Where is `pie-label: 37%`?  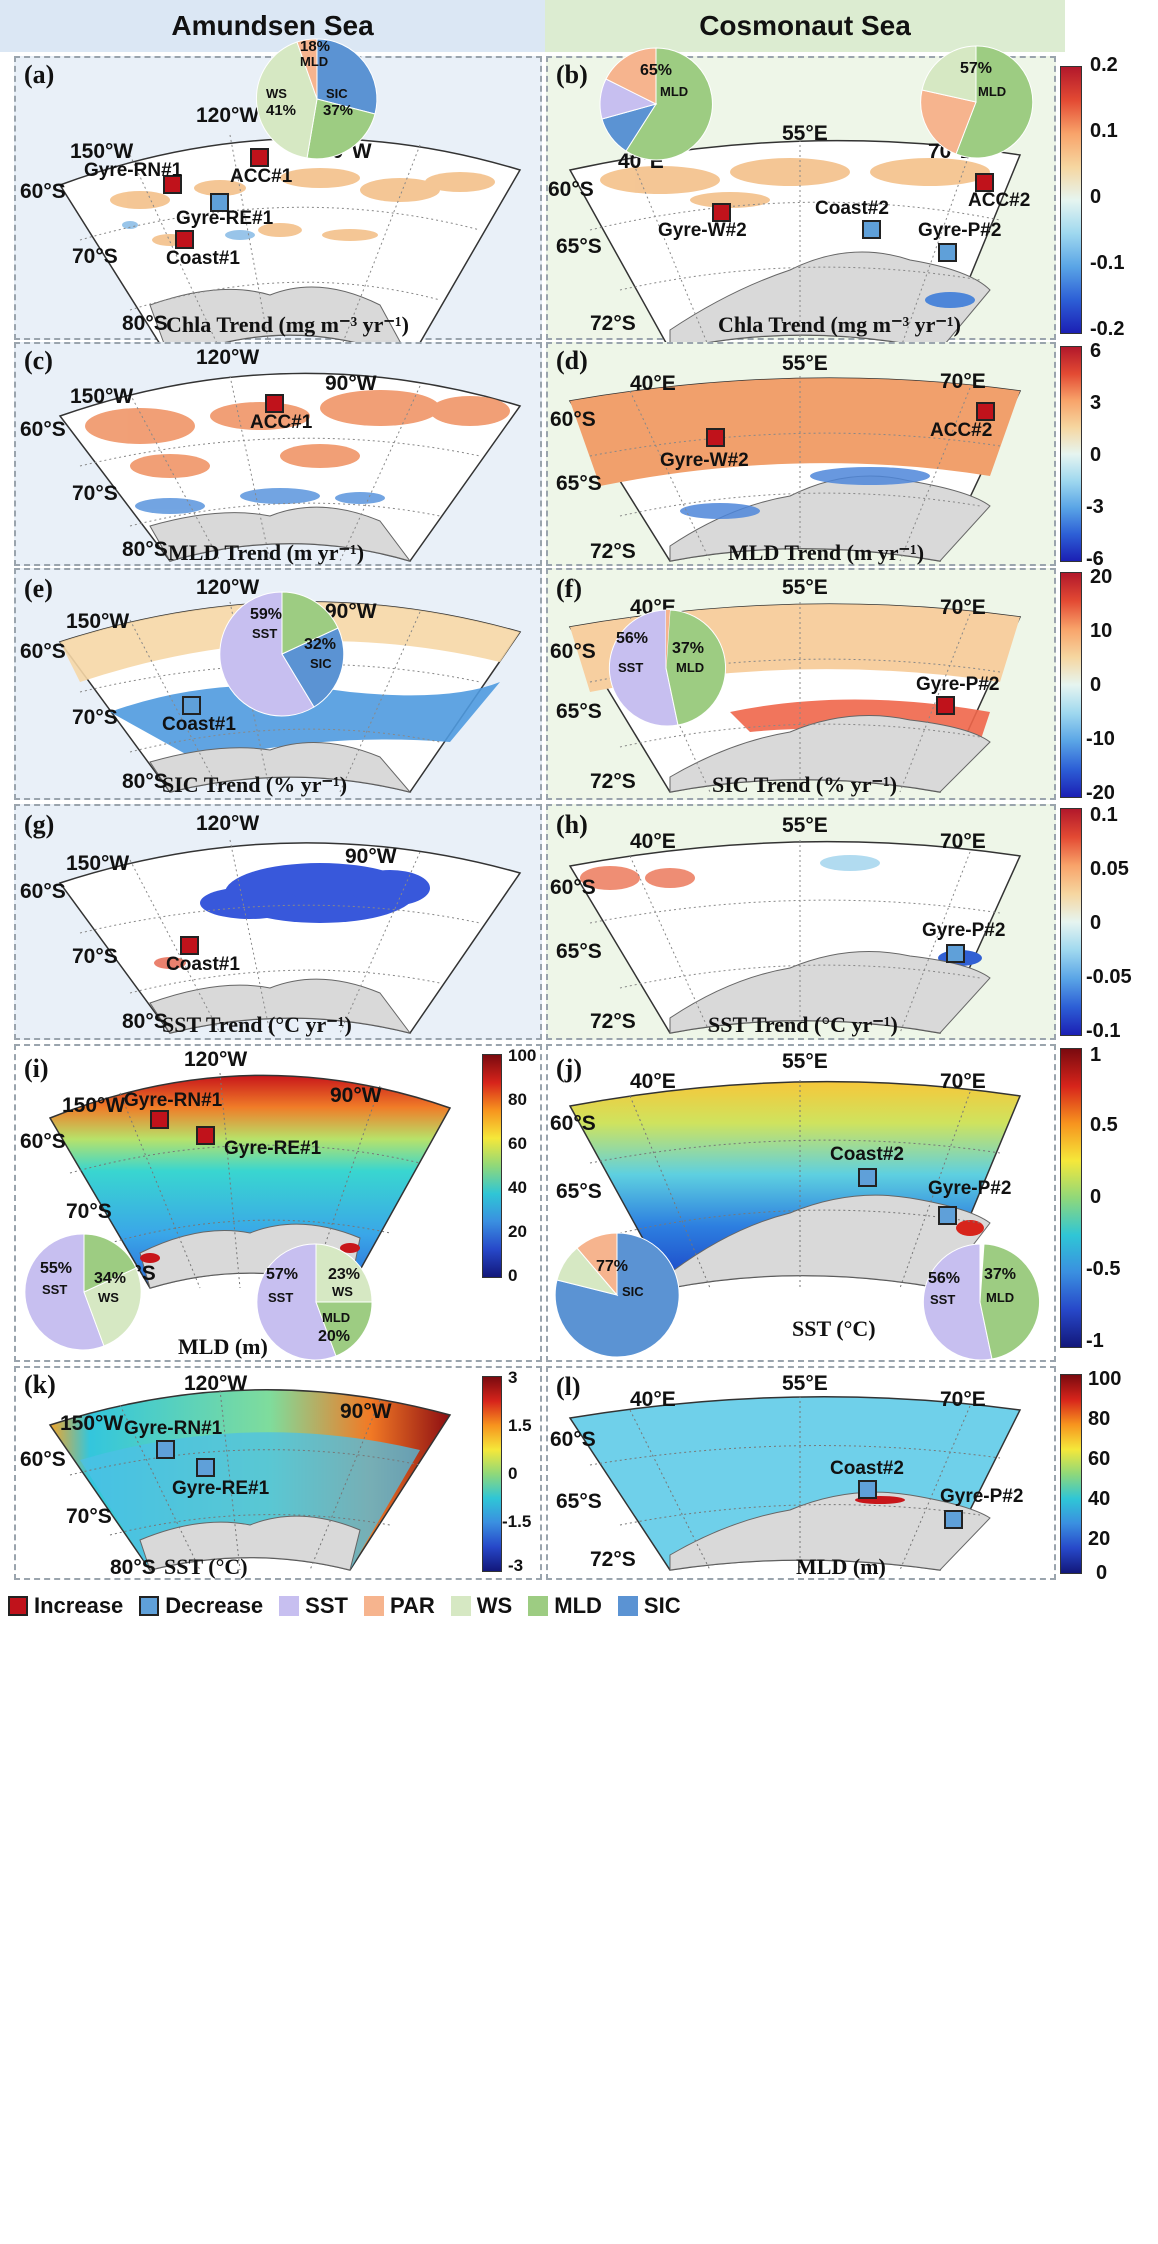 pie-label: 37% is located at coordinates (338, 110).